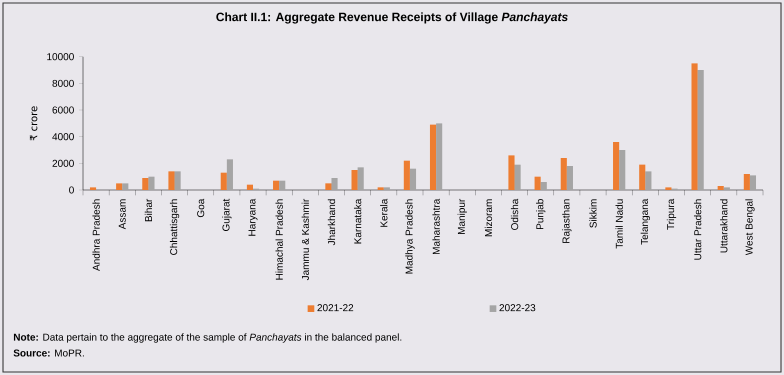 Image resolution: width=784 pixels, height=375 pixels. I want to click on x-tick-label: Andhra Pradesh, so click(96, 235).